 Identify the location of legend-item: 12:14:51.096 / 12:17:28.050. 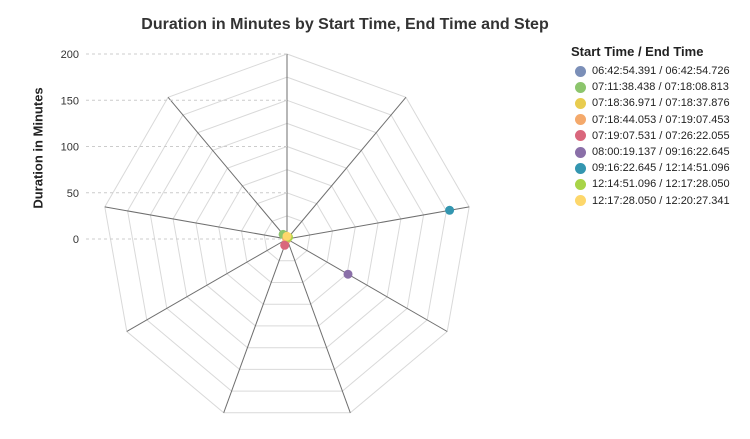
(650, 184).